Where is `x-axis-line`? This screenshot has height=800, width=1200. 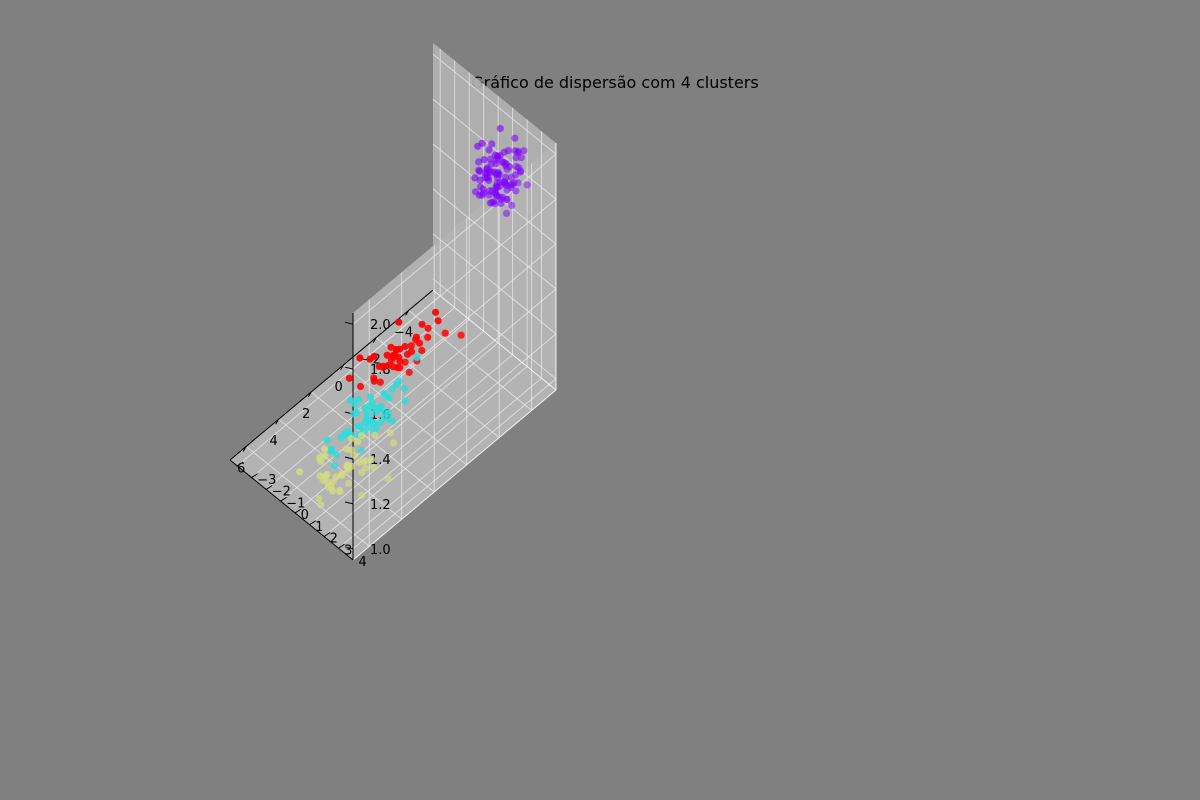
x-axis-line is located at coordinates (331, 375).